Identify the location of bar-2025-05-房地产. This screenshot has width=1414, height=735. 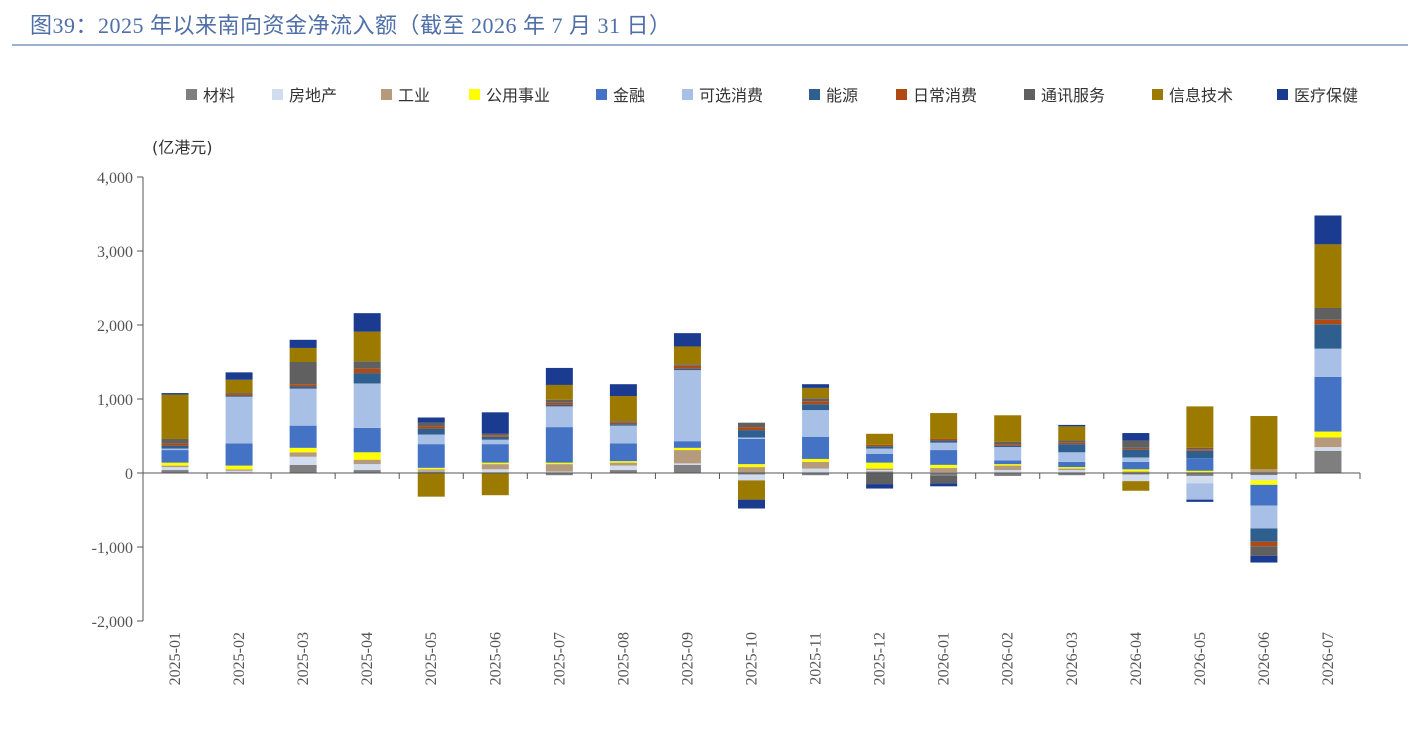
(431, 471).